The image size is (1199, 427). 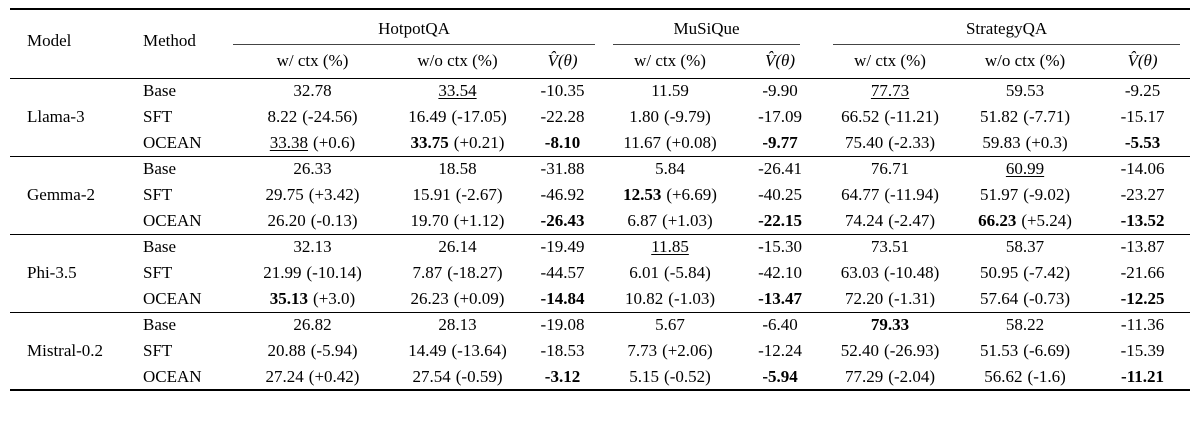 I want to click on col-header-strategyqa-vtheta: V̂(θ), so click(x=1143, y=62).